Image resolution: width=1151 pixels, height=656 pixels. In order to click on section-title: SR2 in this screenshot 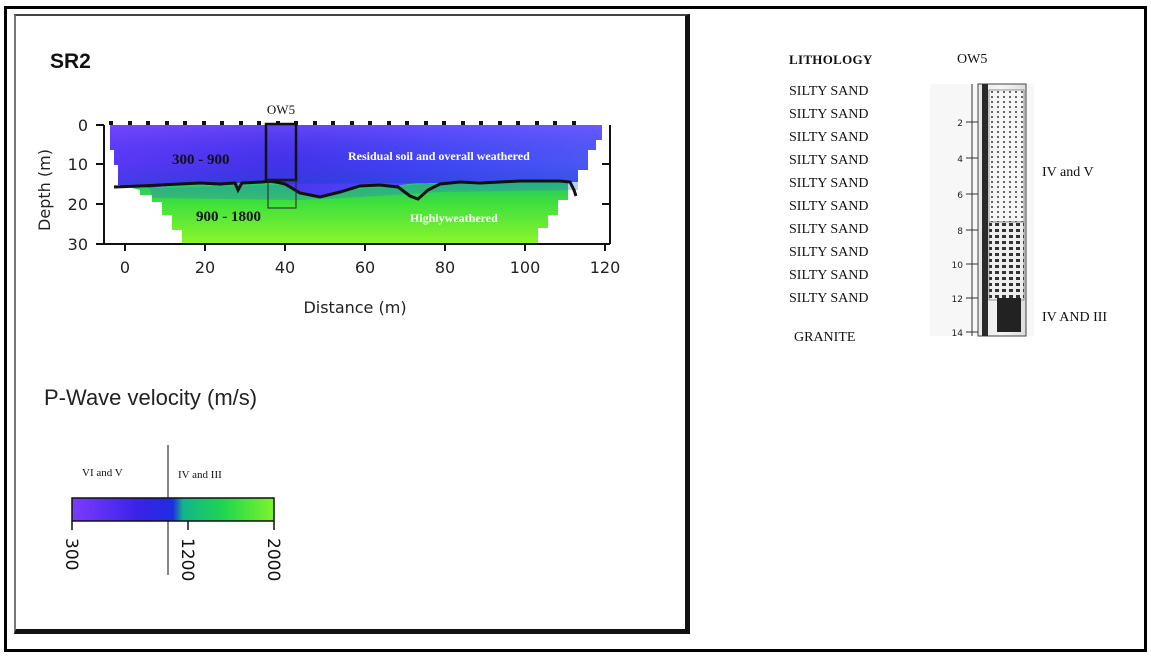, I will do `click(70, 61)`.